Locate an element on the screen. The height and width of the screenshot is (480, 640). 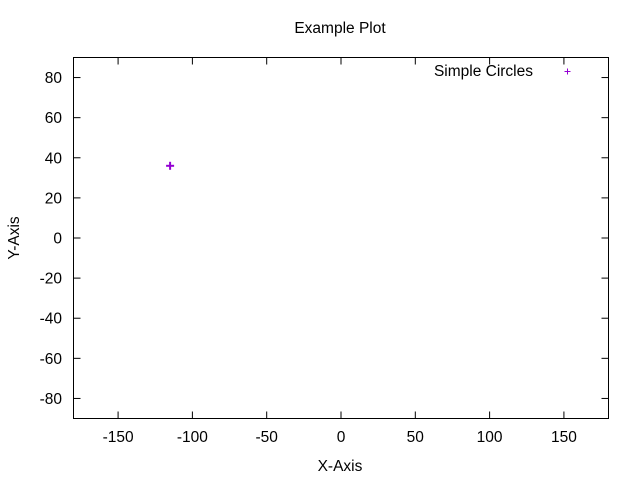
y-axis-label: Y-Axis is located at coordinates (14, 238).